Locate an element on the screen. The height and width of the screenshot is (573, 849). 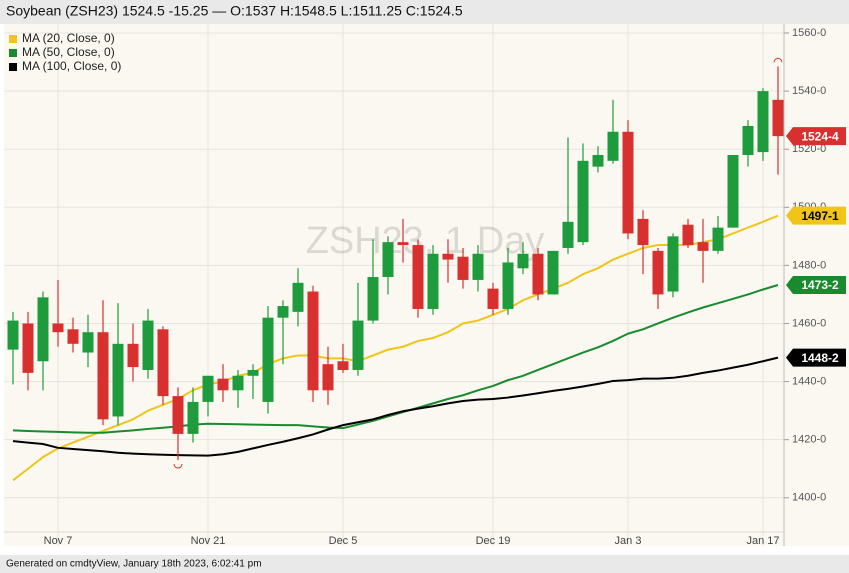
x-tick-label: Dec 19 is located at coordinates (493, 541).